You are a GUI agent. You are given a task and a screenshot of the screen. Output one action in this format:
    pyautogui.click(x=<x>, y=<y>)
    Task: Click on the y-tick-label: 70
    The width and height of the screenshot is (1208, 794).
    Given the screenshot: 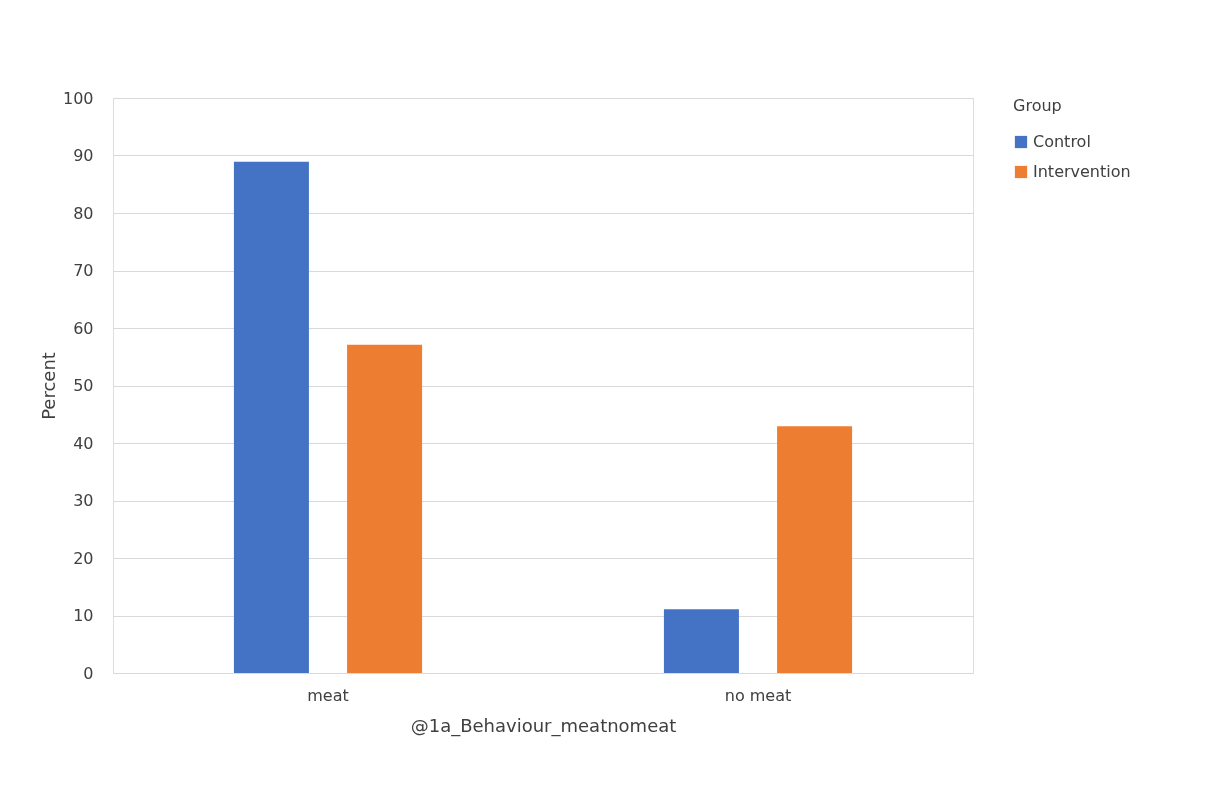 What is the action you would take?
    pyautogui.click(x=83, y=270)
    